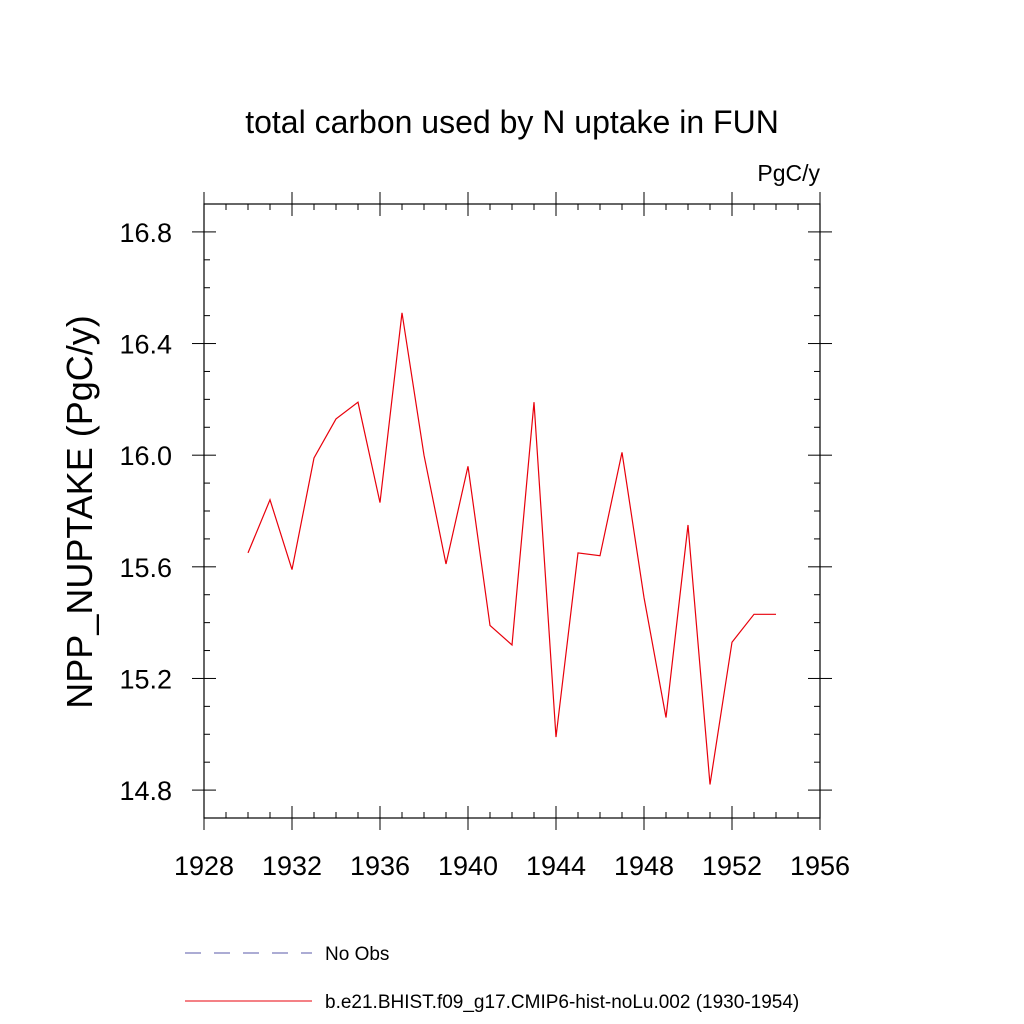 The width and height of the screenshot is (1024, 1024). What do you see at coordinates (145, 456) in the screenshot?
I see `y-tick-label: 16.0` at bounding box center [145, 456].